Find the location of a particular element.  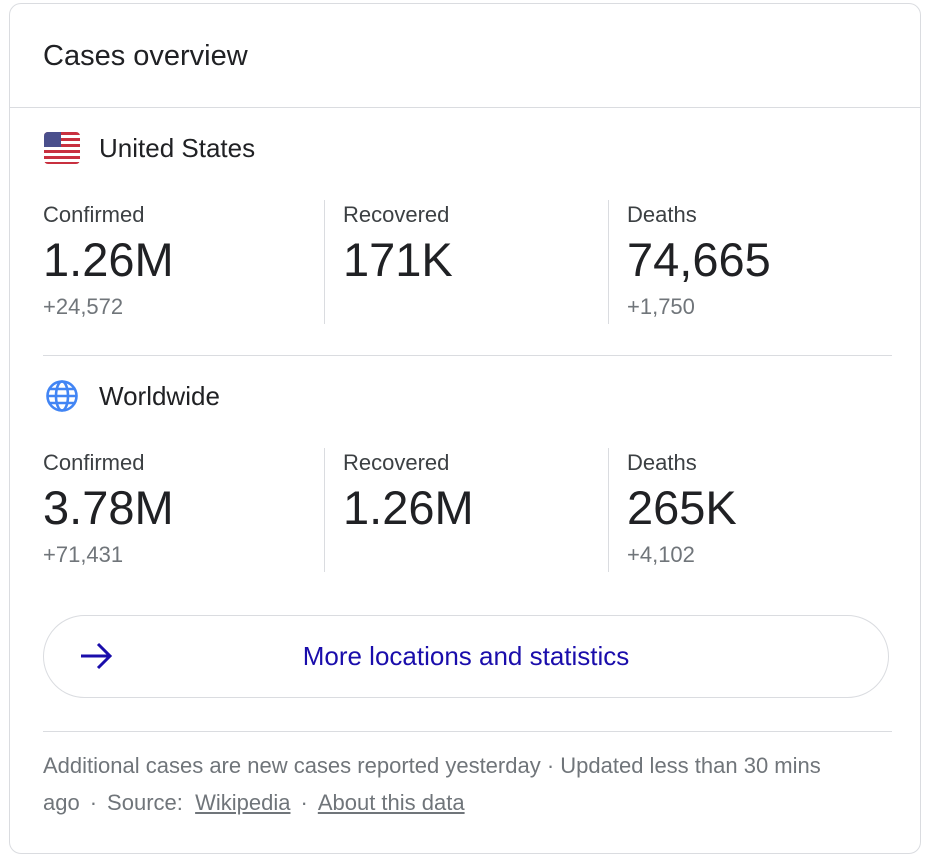

stat-delta: +71,431 is located at coordinates (83, 554).